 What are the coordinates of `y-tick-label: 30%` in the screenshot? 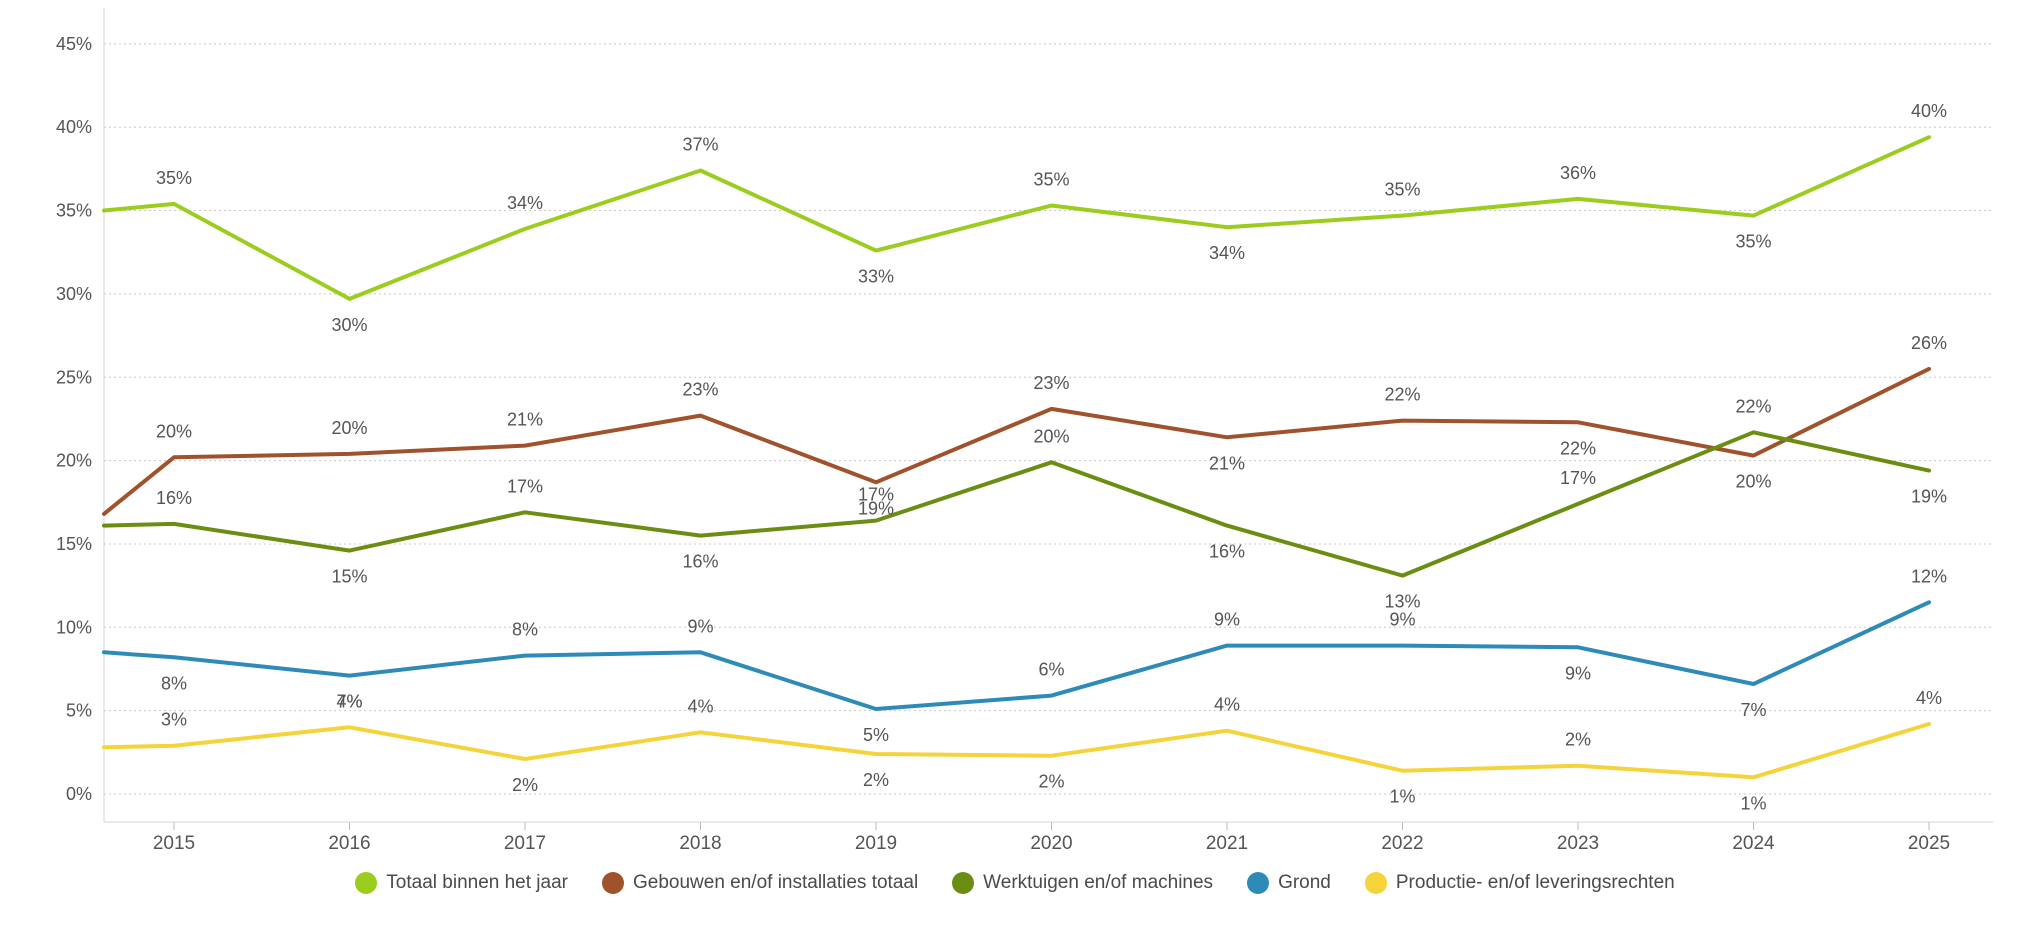 It's located at (74, 294).